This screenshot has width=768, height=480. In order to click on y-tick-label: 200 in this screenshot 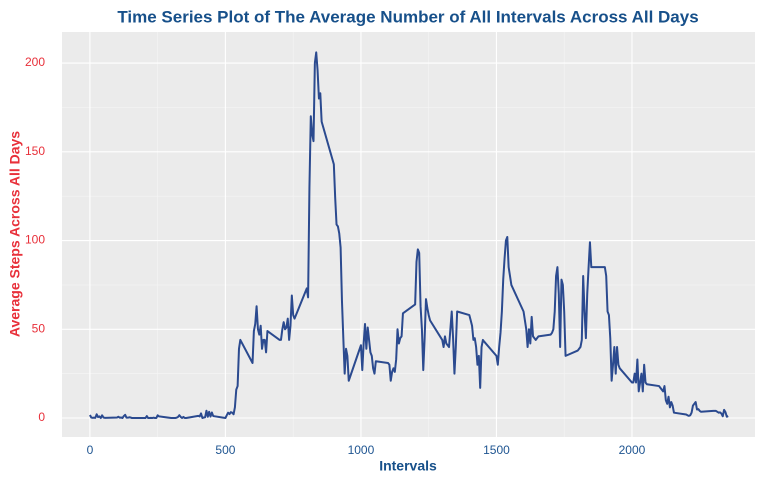, I will do `click(35, 62)`.